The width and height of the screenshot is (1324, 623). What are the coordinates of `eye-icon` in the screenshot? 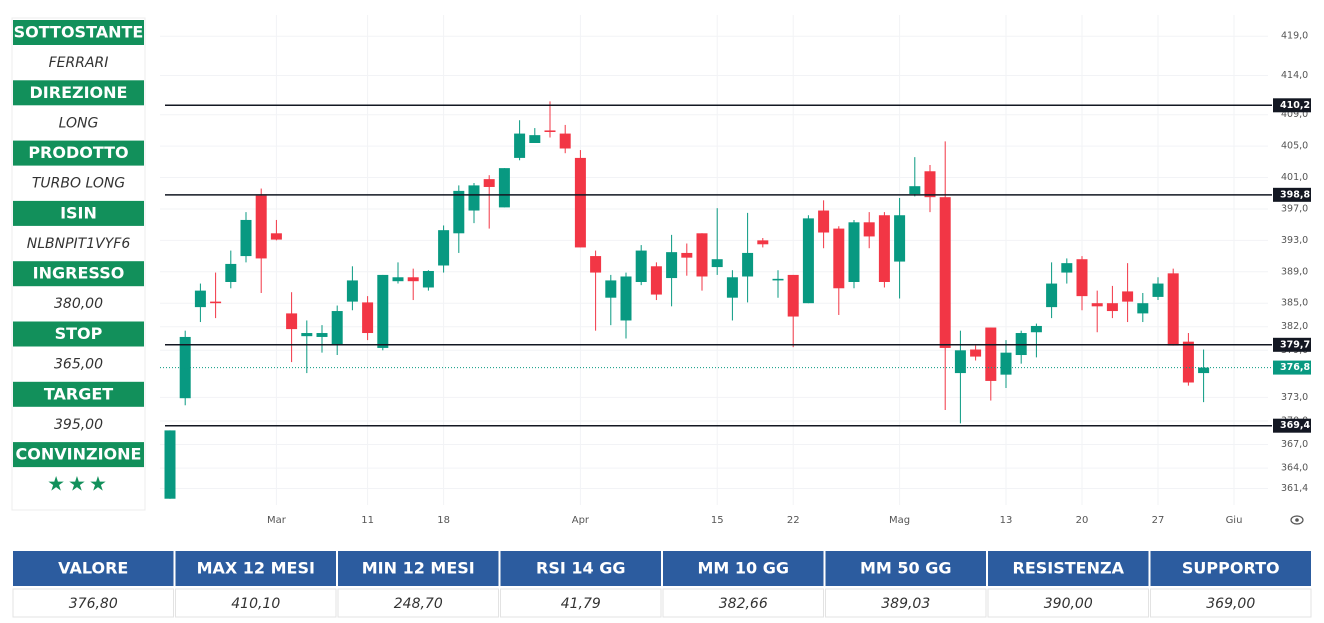 It's located at (1297, 520).